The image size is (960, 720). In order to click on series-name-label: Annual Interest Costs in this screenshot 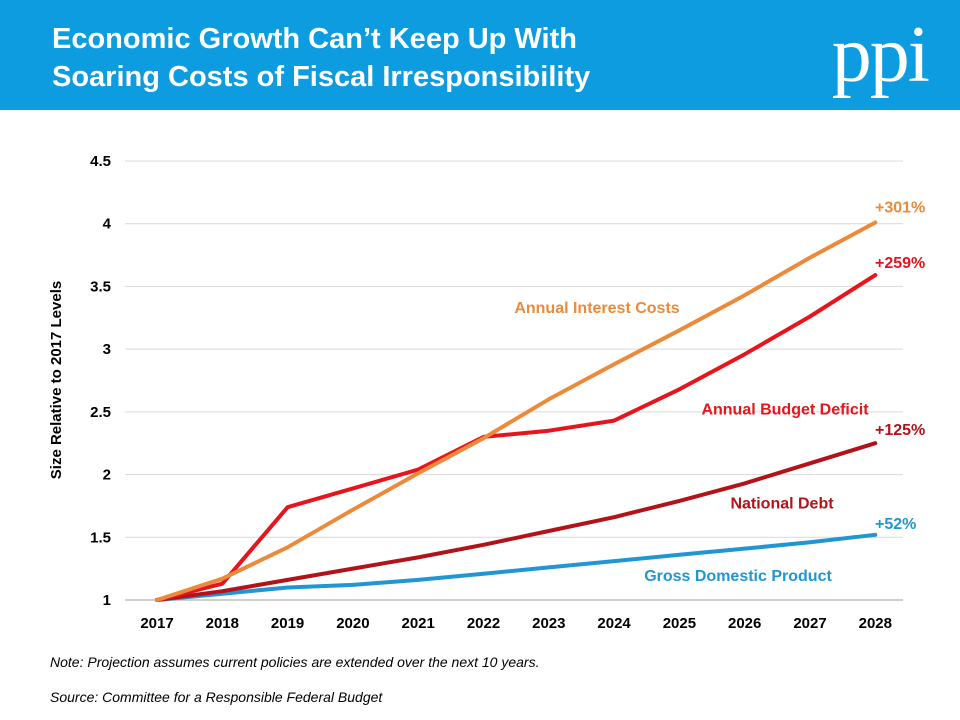, I will do `click(596, 308)`.